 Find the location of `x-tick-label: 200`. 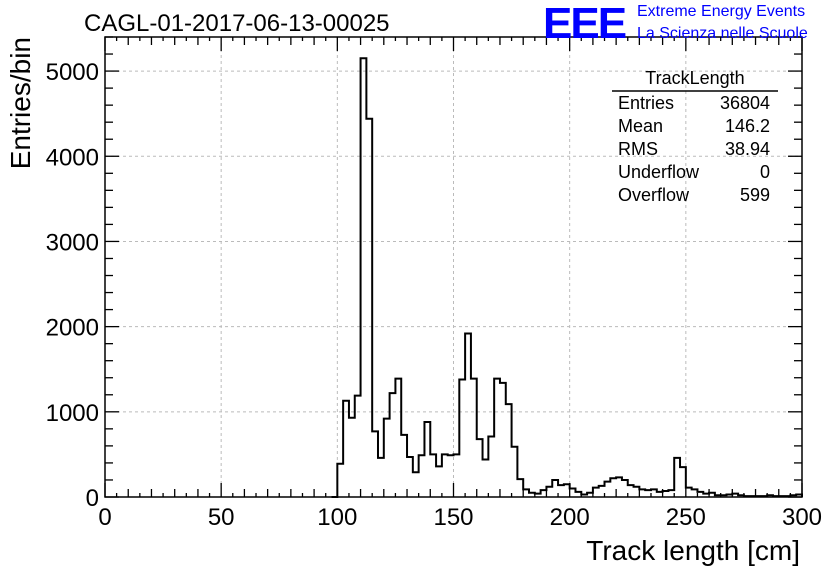

x-tick-label: 200 is located at coordinates (570, 517).